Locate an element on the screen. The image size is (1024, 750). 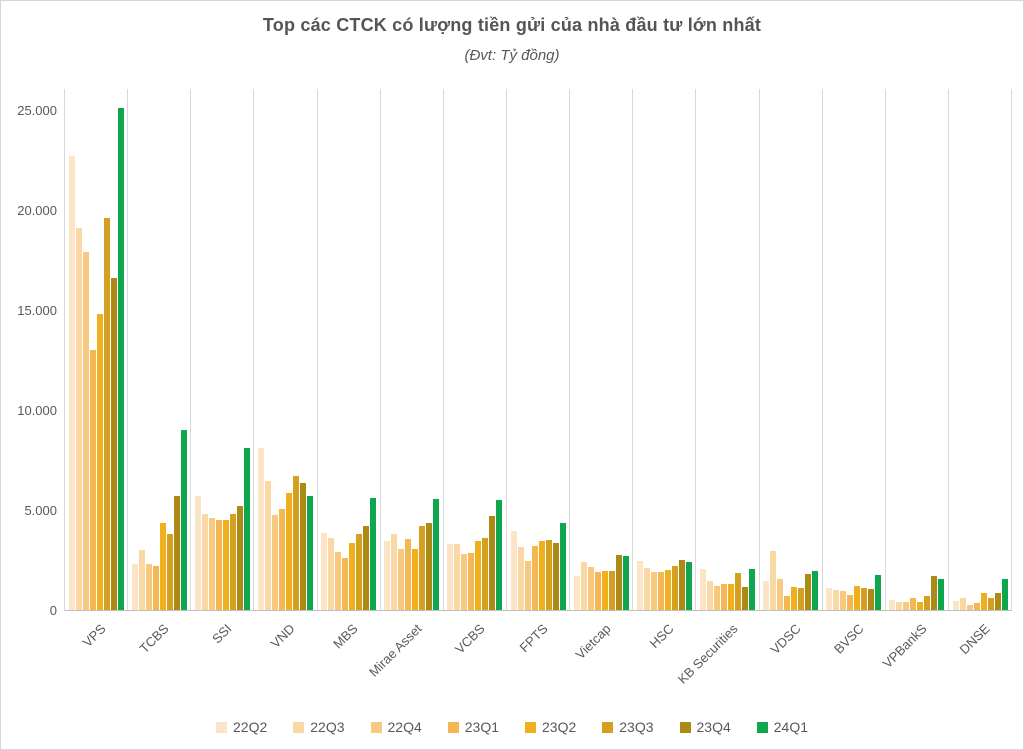
bar-22Q3-vnd is located at coordinates (267, 545).